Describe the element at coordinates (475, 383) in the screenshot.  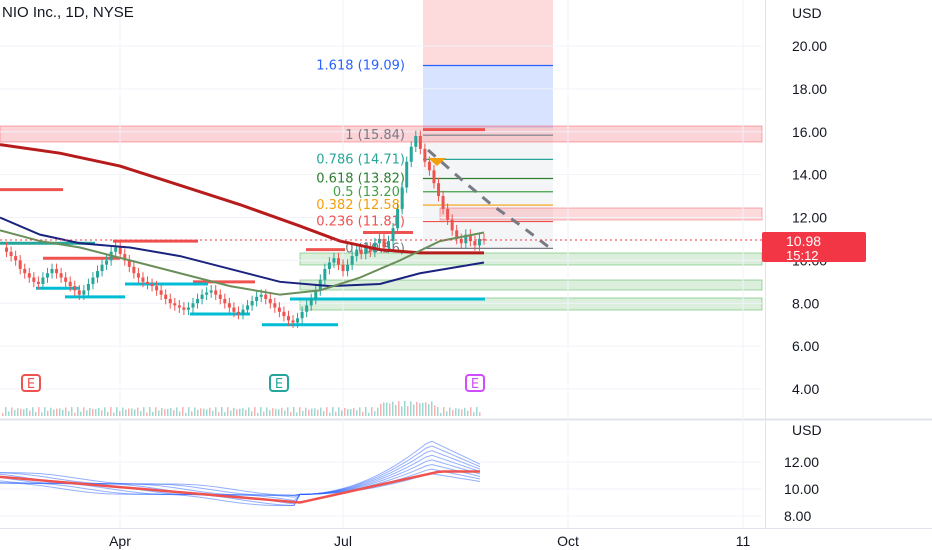
I see `earnings-marker-violet: E` at that location.